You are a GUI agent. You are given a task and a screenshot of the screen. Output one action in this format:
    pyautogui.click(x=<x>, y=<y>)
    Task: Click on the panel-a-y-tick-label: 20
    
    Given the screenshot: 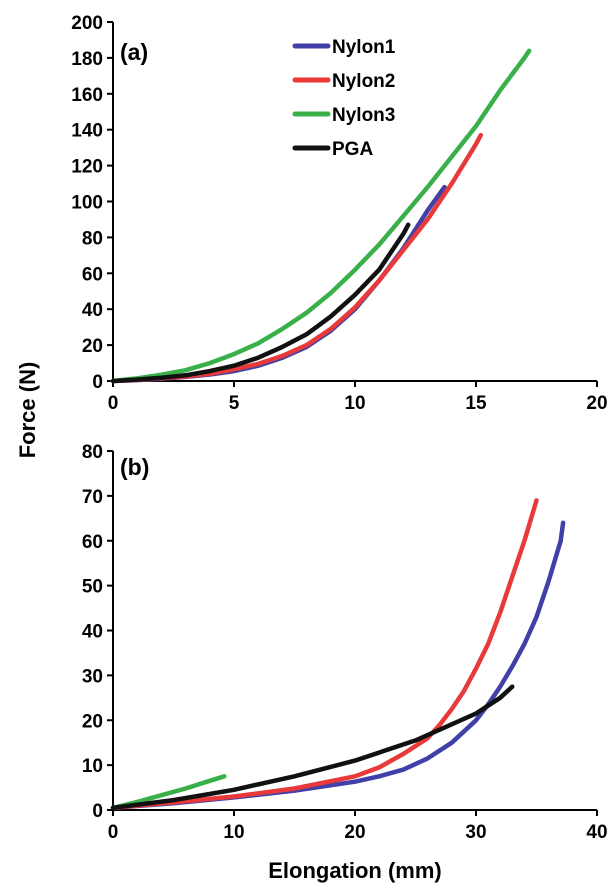 What is the action you would take?
    pyautogui.click(x=92, y=346)
    